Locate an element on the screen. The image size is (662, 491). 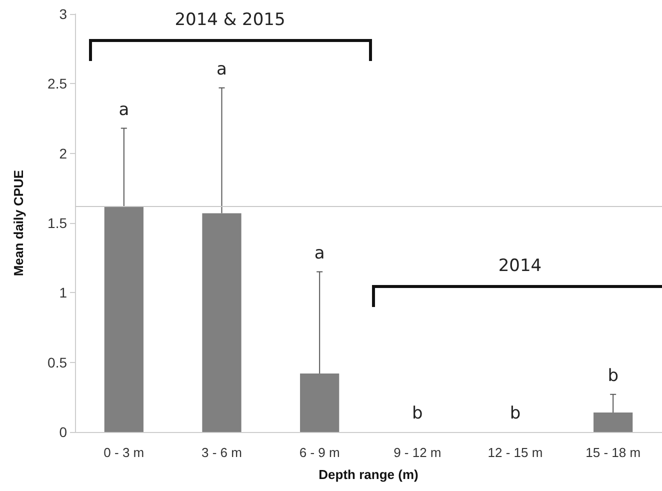
y-tick-label: 3 is located at coordinates (63, 14).